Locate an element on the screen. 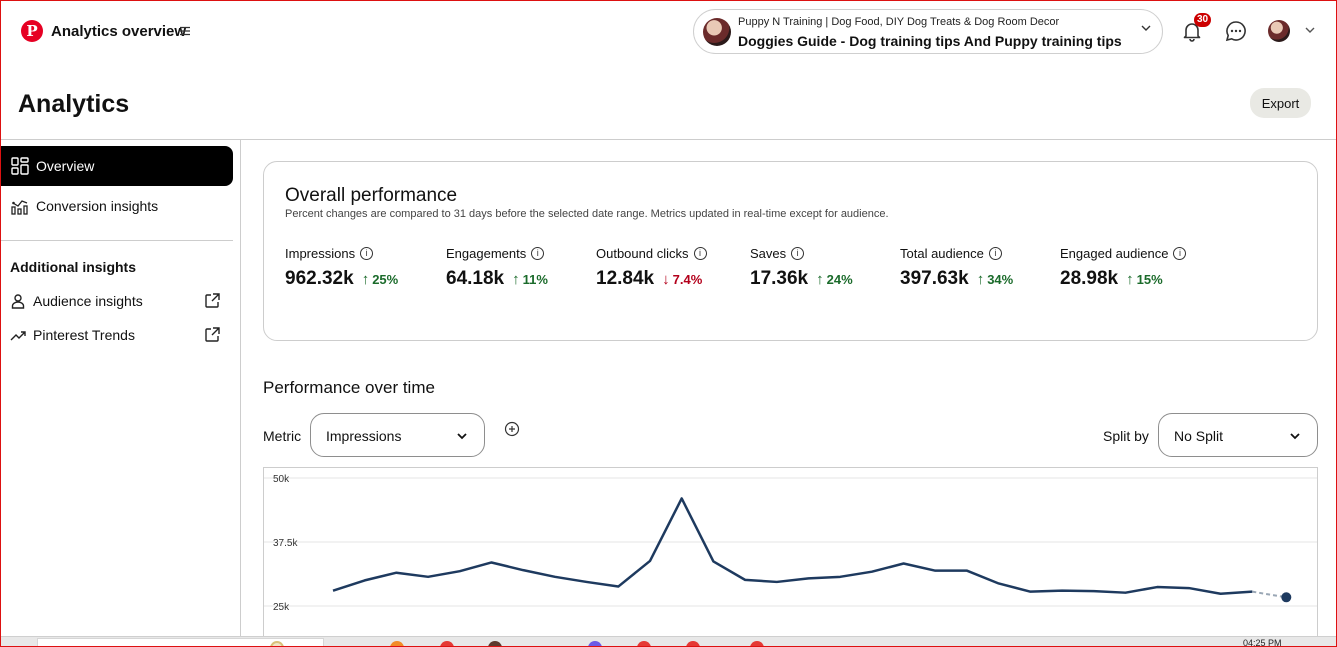 This screenshot has width=1337, height=647. y-tick-label: 25k is located at coordinates (281, 607).